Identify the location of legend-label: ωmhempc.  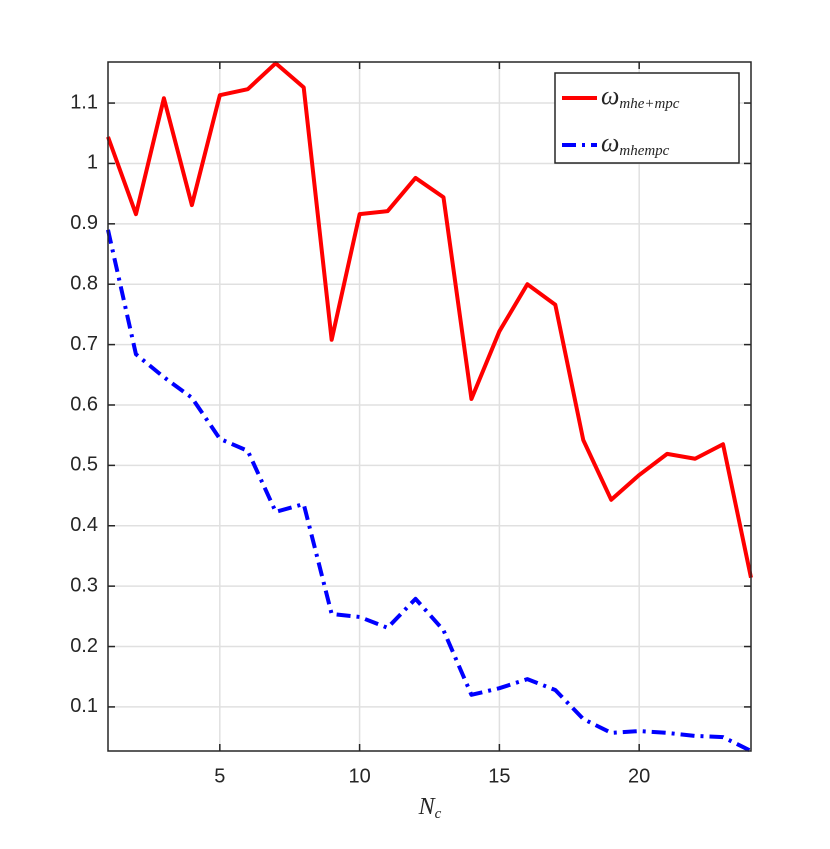
(635, 143).